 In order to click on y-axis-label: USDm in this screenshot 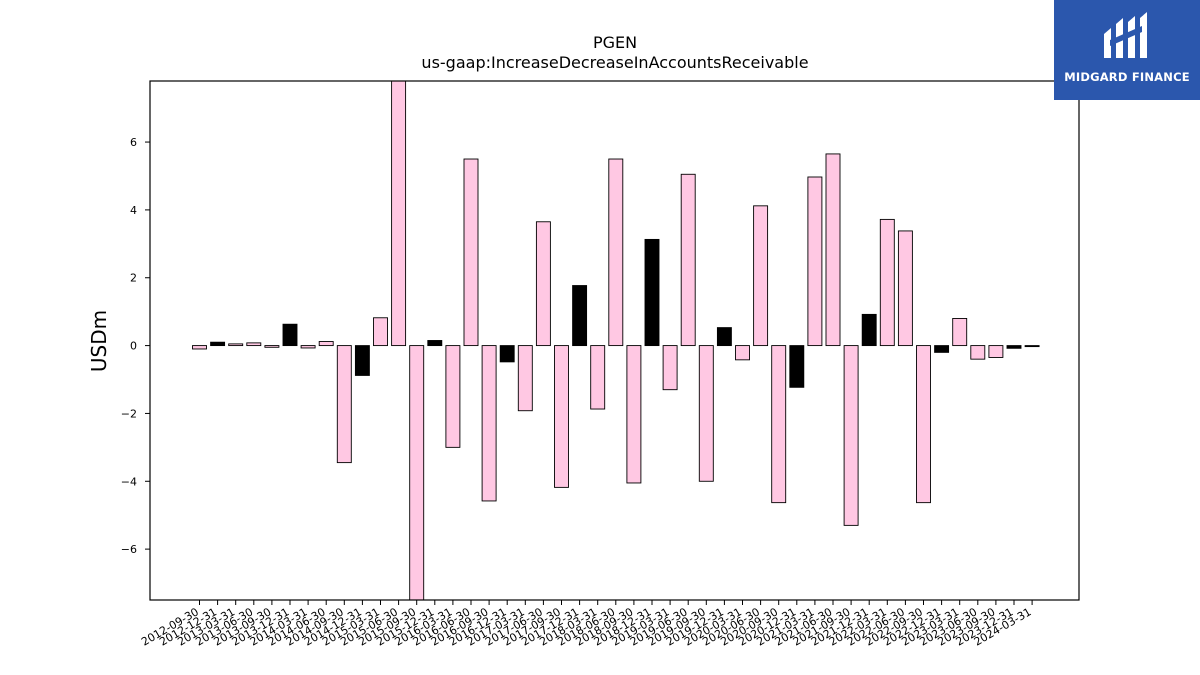, I will do `click(99, 341)`.